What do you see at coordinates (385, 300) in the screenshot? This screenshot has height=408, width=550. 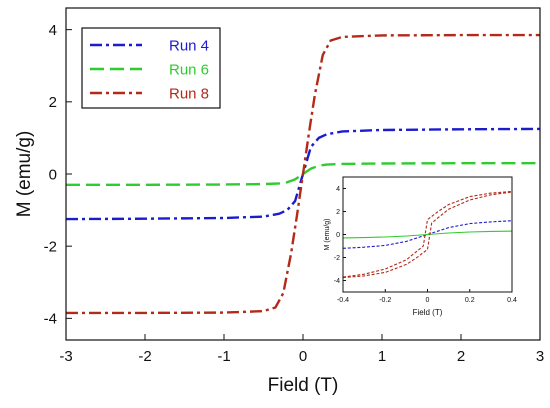 I see `inset-x-tick-label: -0.2` at bounding box center [385, 300].